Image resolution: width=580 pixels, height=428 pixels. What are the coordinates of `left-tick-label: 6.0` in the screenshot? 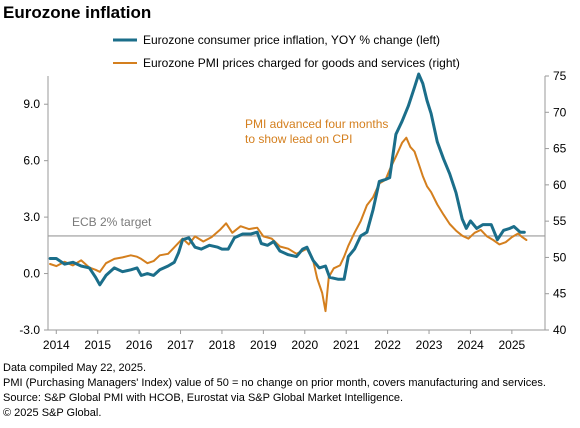 It's located at (31, 161).